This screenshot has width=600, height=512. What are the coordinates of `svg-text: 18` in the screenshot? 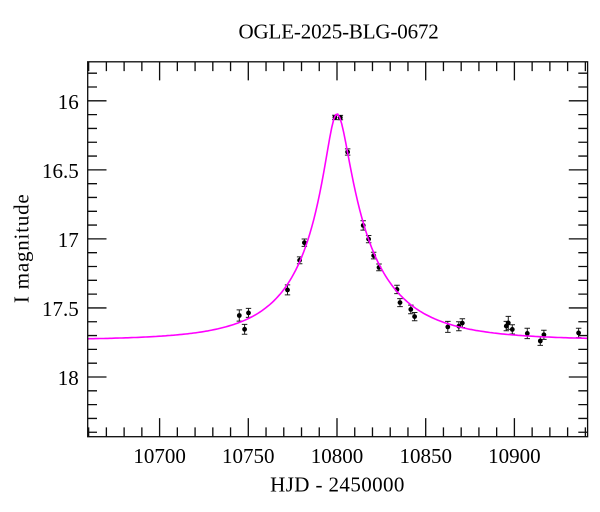 It's located at (68, 378).